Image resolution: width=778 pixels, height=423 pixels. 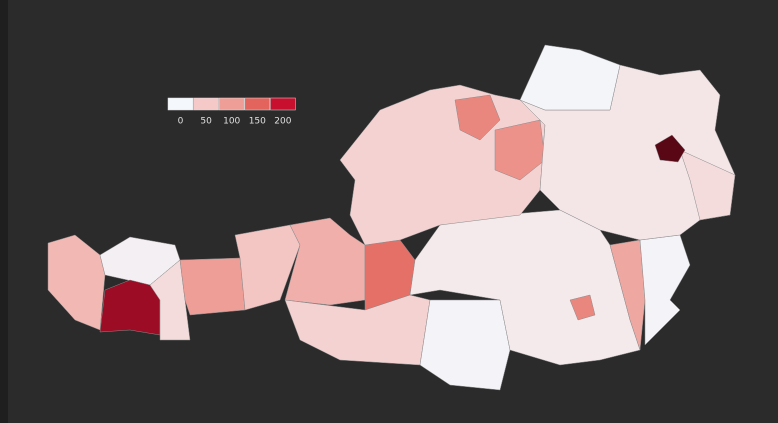 What do you see at coordinates (282, 122) in the screenshot?
I see `legend-label: 200` at bounding box center [282, 122].